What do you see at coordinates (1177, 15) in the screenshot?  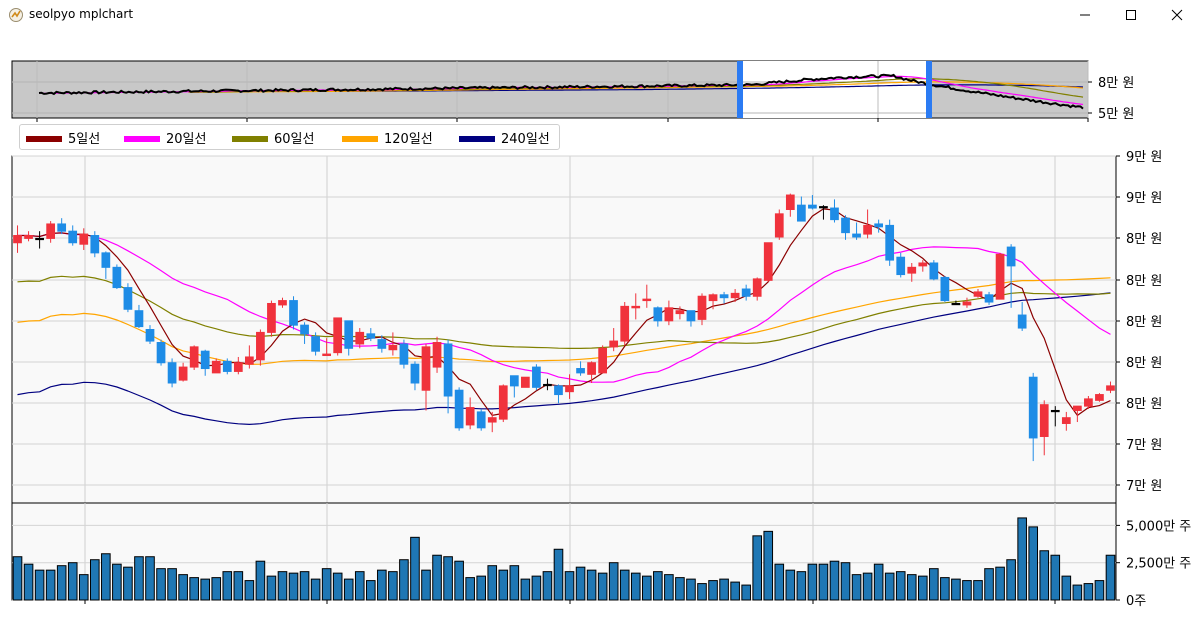 I see `close-button` at bounding box center [1177, 15].